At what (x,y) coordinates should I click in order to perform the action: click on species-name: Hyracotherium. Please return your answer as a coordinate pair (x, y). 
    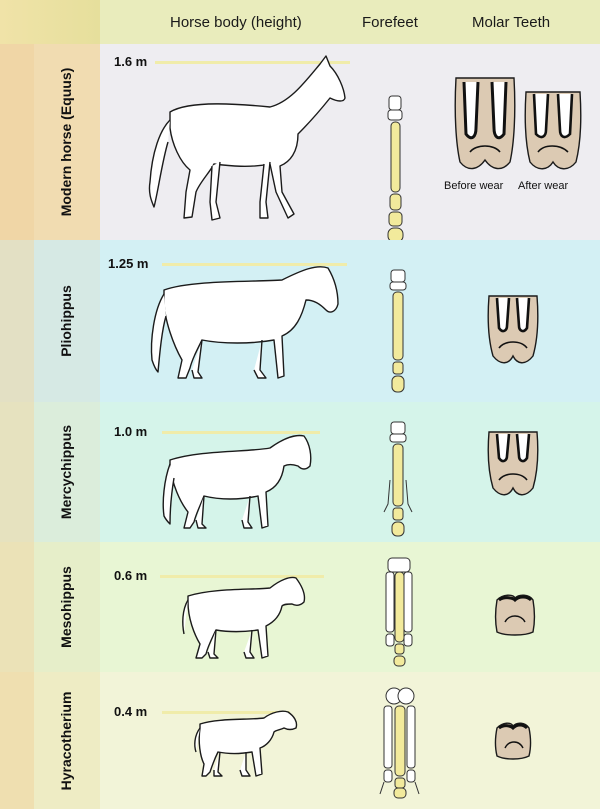
    Looking at the image, I should click on (66, 740).